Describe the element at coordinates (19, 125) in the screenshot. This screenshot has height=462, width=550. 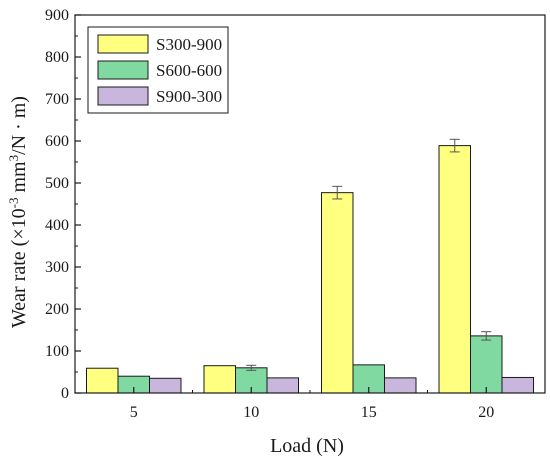
I see `y-axis-title-post: /N · m)` at that location.